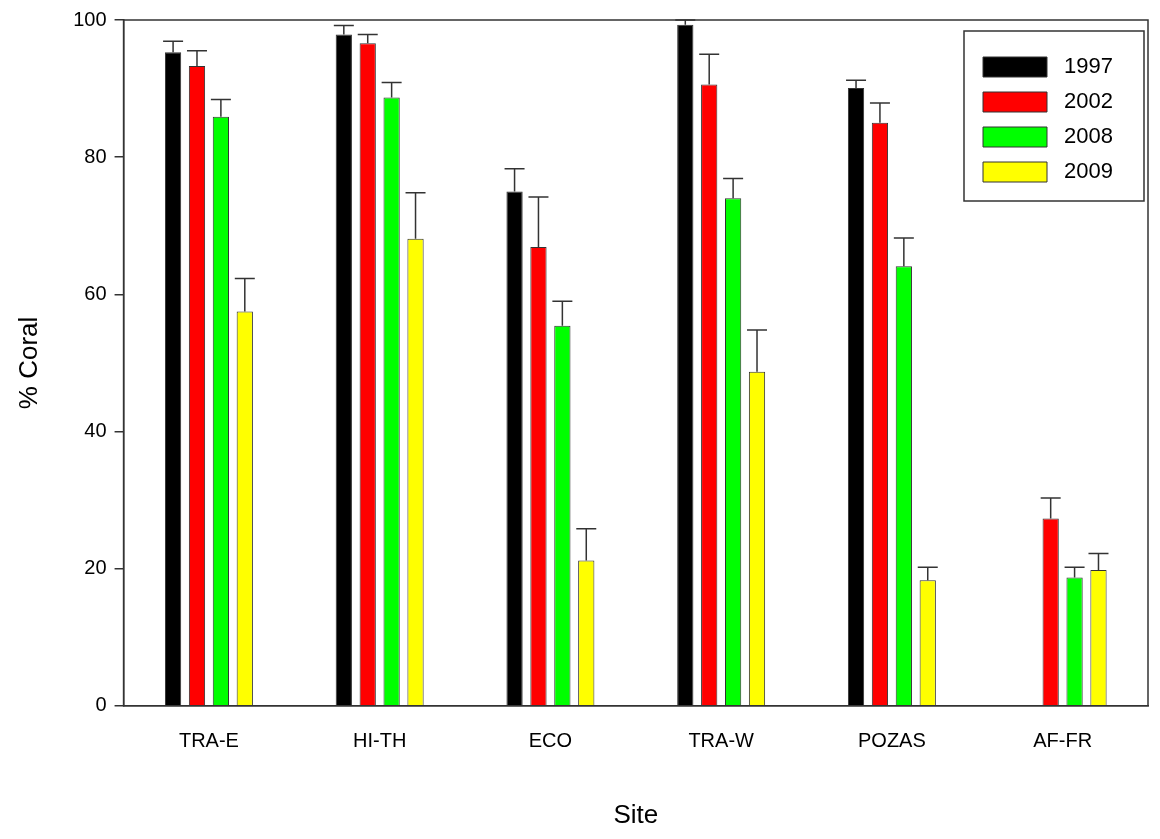 This screenshot has width=1160, height=839. I want to click on legend-label: 2009, so click(1088, 171).